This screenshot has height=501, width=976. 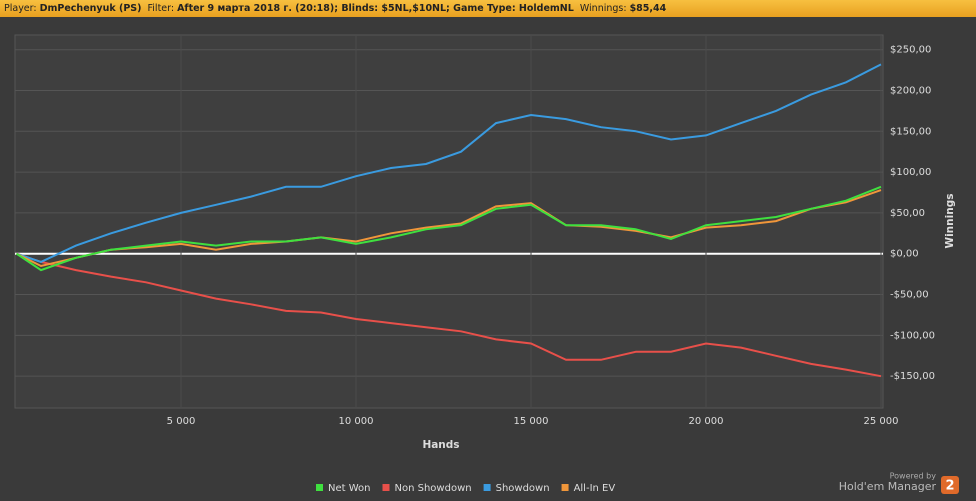 What do you see at coordinates (648, 8) in the screenshot?
I see `winnings: $85,44` at bounding box center [648, 8].